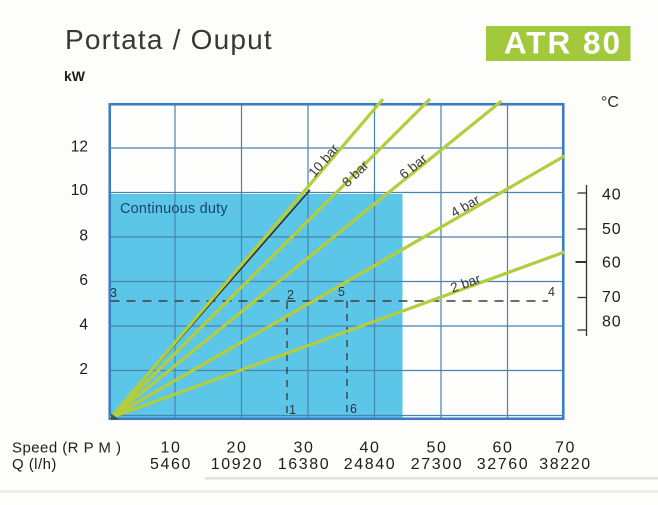  I want to click on svg-text: 1, so click(292, 410).